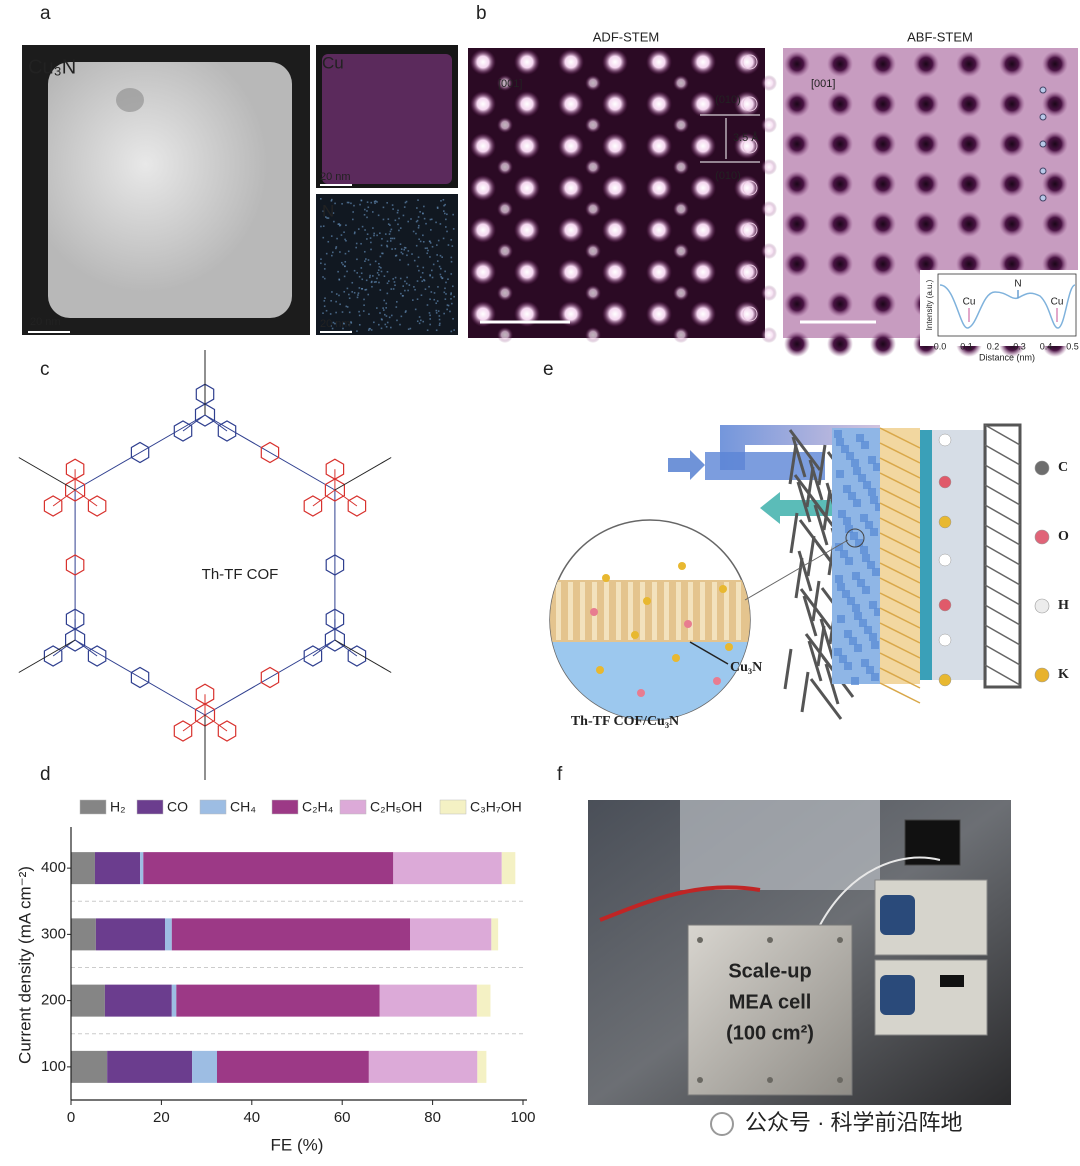 Image resolution: width=1080 pixels, height=1166 pixels. I want to click on membrane, so click(926, 555).